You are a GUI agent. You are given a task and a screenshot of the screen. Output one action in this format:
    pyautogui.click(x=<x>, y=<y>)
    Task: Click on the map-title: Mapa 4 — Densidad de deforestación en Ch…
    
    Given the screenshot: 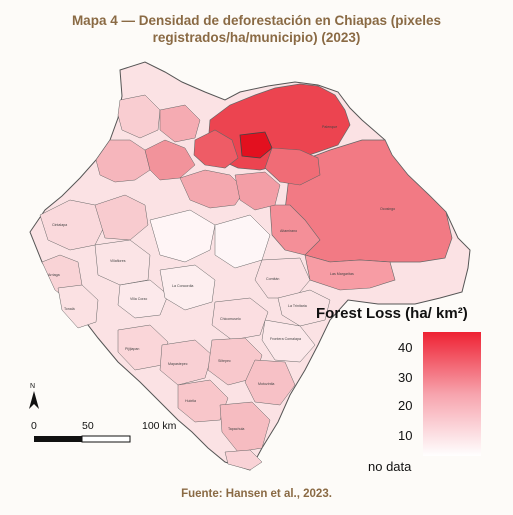 What is the action you would take?
    pyautogui.click(x=256, y=29)
    